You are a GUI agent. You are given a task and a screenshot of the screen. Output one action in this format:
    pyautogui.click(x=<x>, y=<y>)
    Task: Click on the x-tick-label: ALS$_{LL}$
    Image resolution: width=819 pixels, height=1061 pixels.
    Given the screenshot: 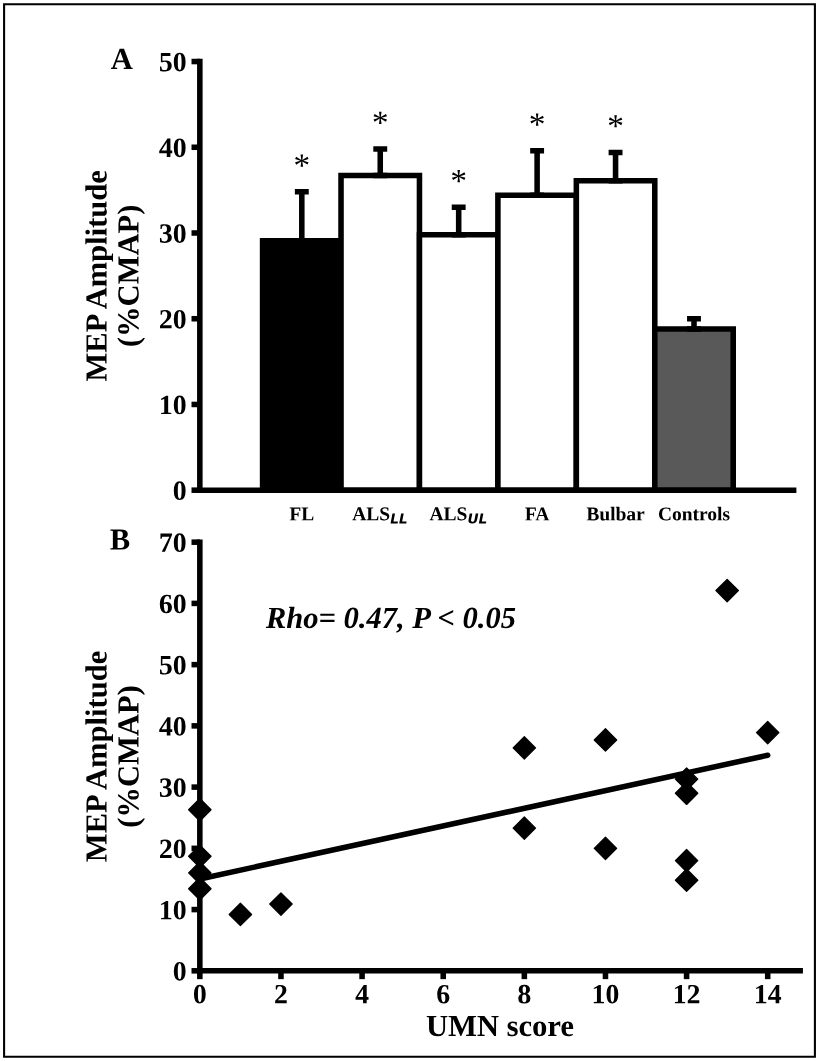 What is the action you would take?
    pyautogui.click(x=379, y=515)
    